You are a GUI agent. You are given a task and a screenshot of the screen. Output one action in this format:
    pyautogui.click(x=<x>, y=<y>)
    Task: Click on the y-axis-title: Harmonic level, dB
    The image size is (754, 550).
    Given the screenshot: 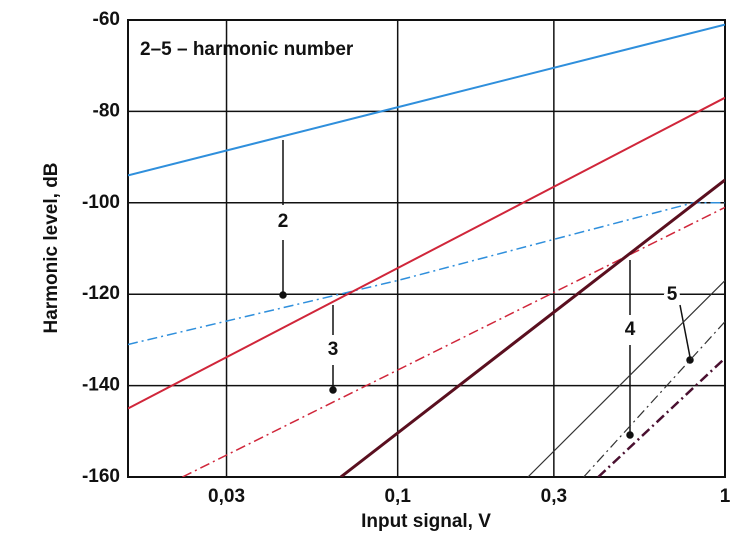 What is the action you would take?
    pyautogui.click(x=51, y=247)
    